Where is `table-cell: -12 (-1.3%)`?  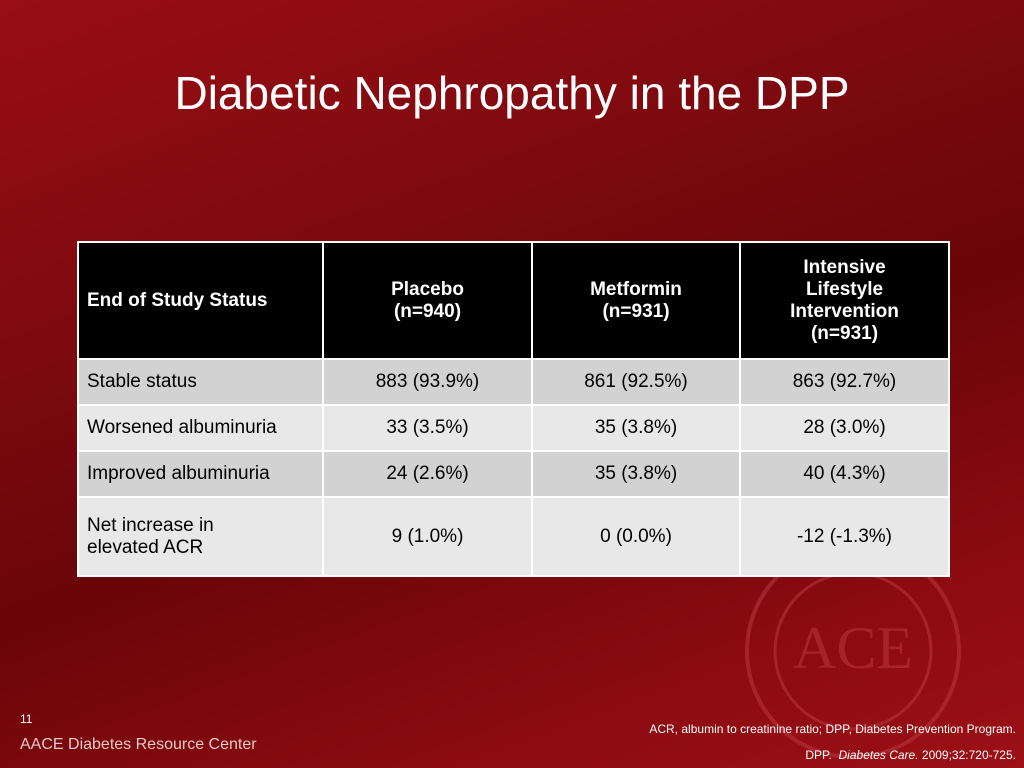 table-cell: -12 (-1.3%) is located at coordinates (844, 536).